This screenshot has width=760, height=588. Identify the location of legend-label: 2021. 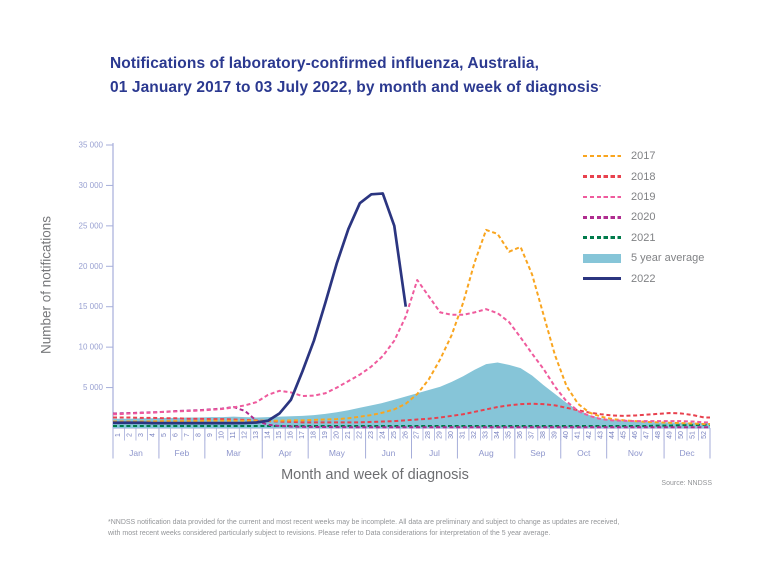
(643, 237).